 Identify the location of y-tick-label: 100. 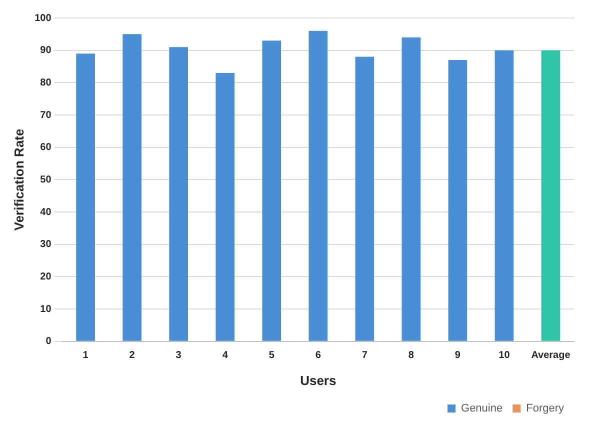
(43, 18).